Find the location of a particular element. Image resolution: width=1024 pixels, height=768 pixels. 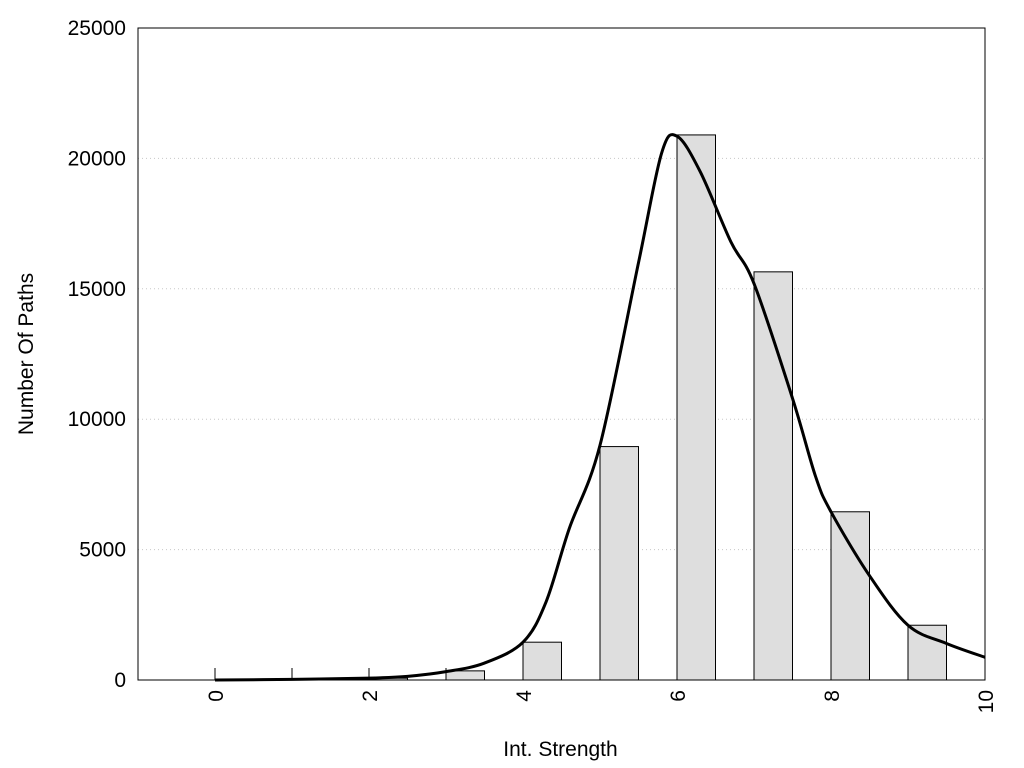

x-tick-label: 6 is located at coordinates (678, 696).